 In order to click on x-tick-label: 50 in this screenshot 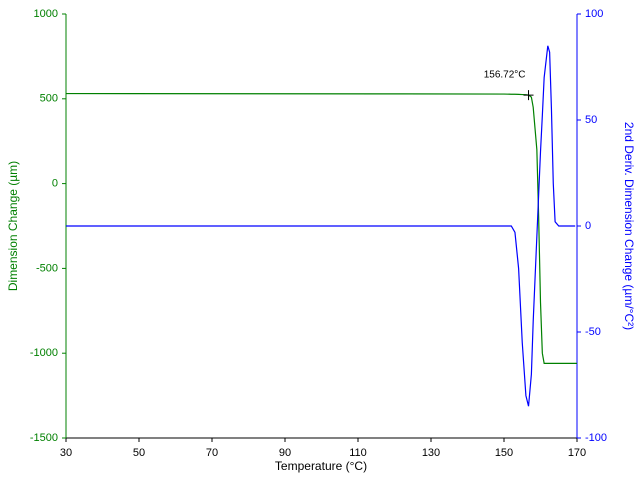, I will do `click(139, 453)`.